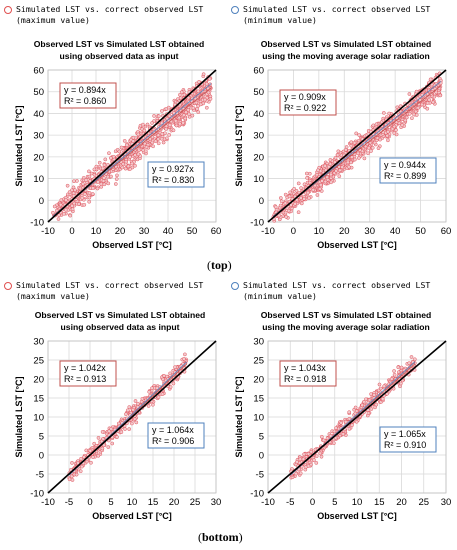 This screenshot has width=457, height=550. I want to click on x-axis-label: Observed LST [°C], so click(132, 516).